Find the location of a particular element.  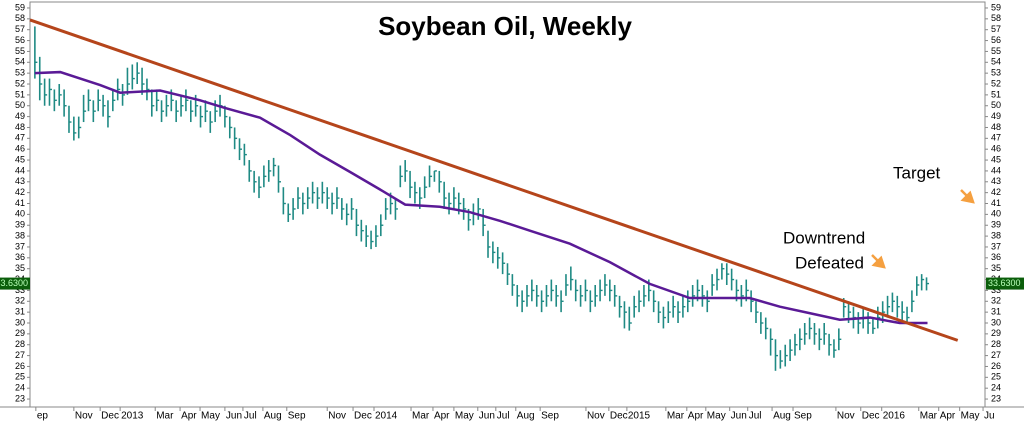

y-tick-label: 47 is located at coordinates (996, 138).